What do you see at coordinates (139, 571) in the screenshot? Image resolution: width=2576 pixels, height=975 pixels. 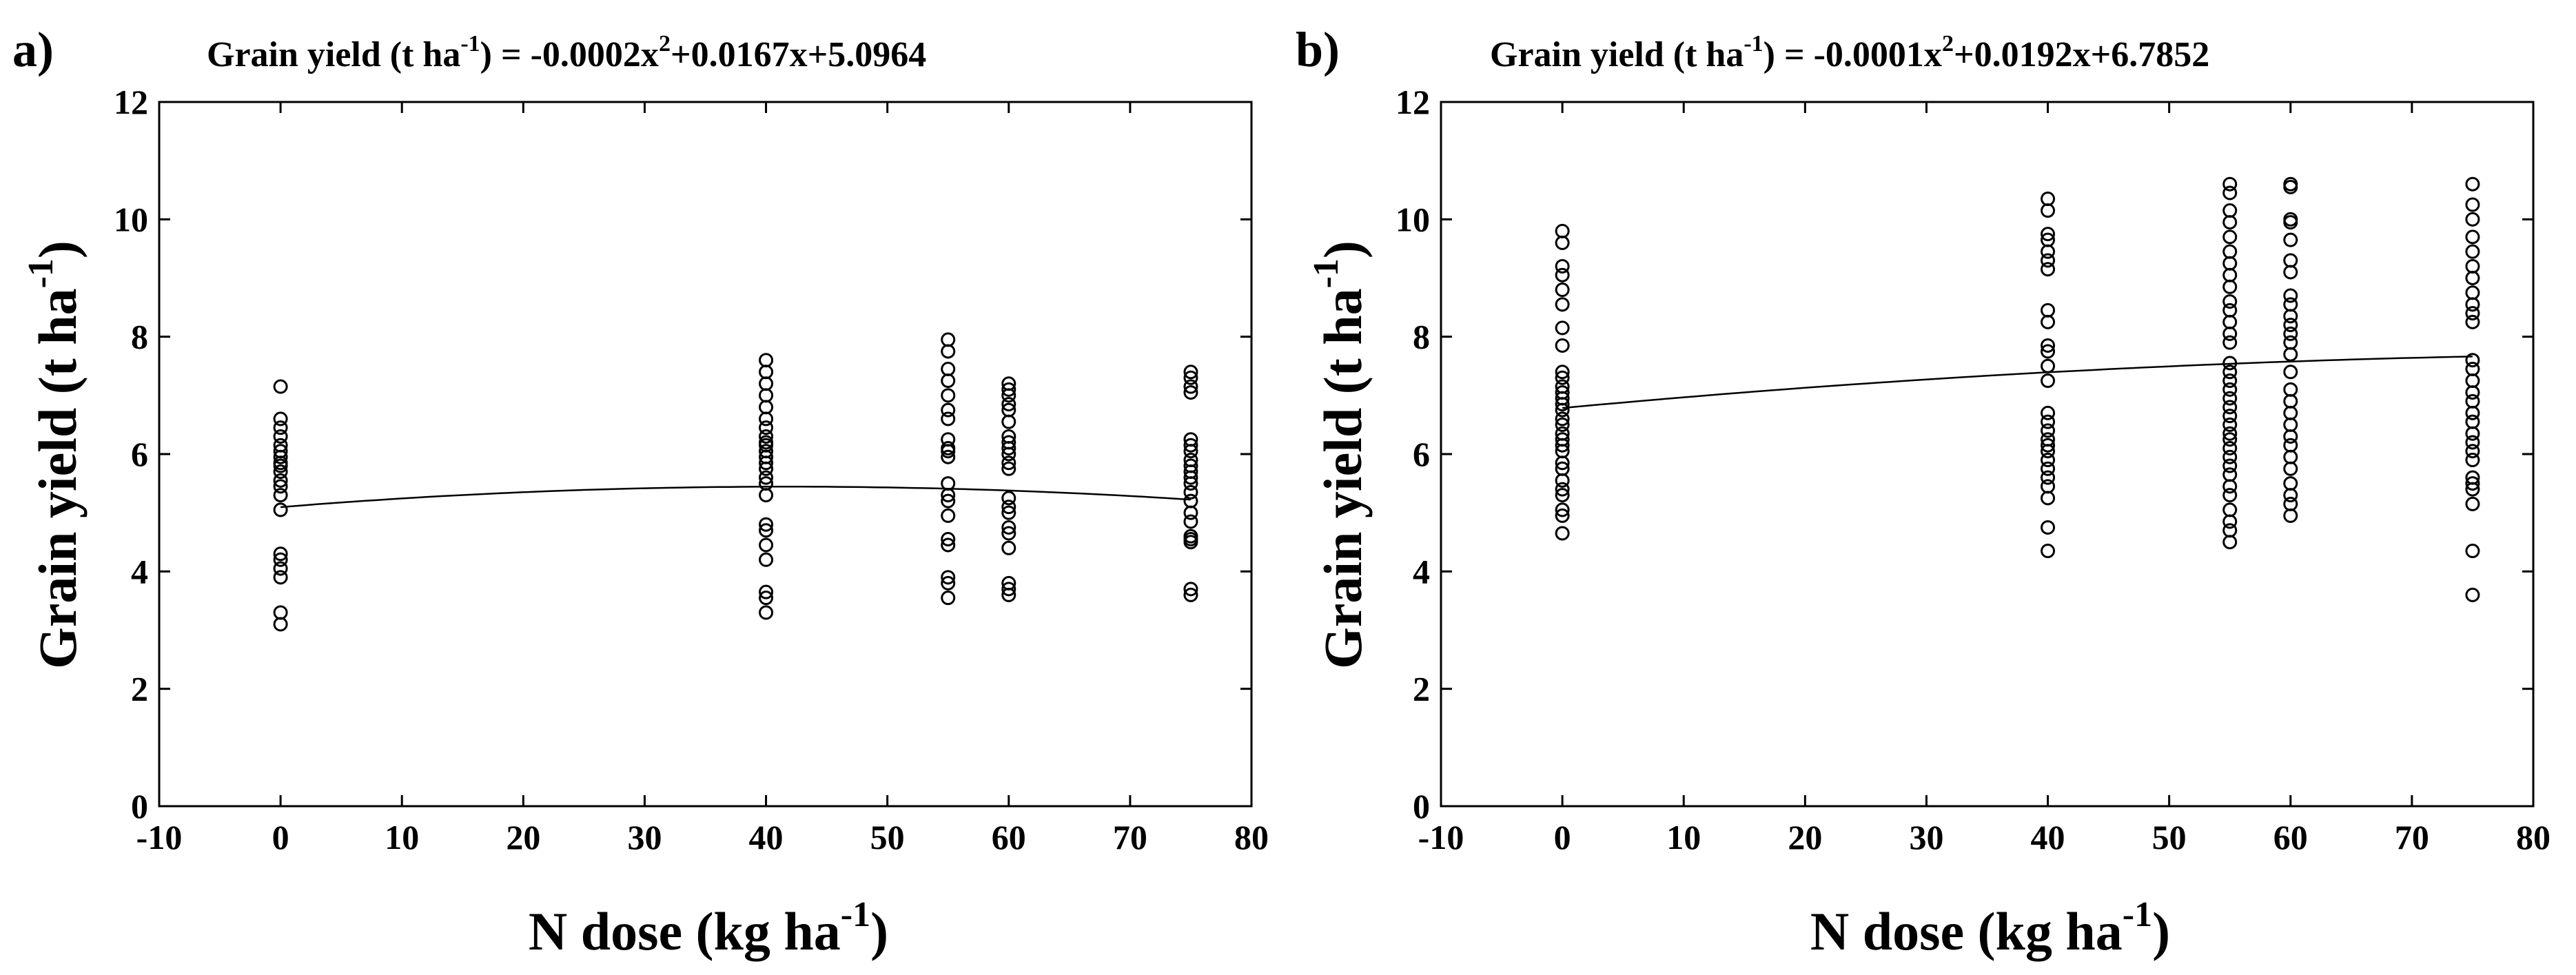 I see `panel-a-y-tick-label: 4` at bounding box center [139, 571].